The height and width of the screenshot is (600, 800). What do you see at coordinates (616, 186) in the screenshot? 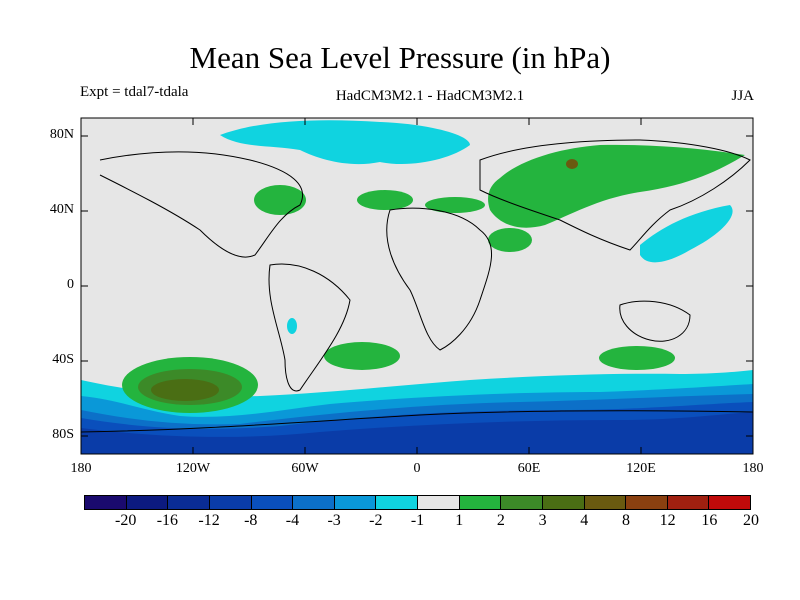
I see `eurasia-anomaly` at bounding box center [616, 186].